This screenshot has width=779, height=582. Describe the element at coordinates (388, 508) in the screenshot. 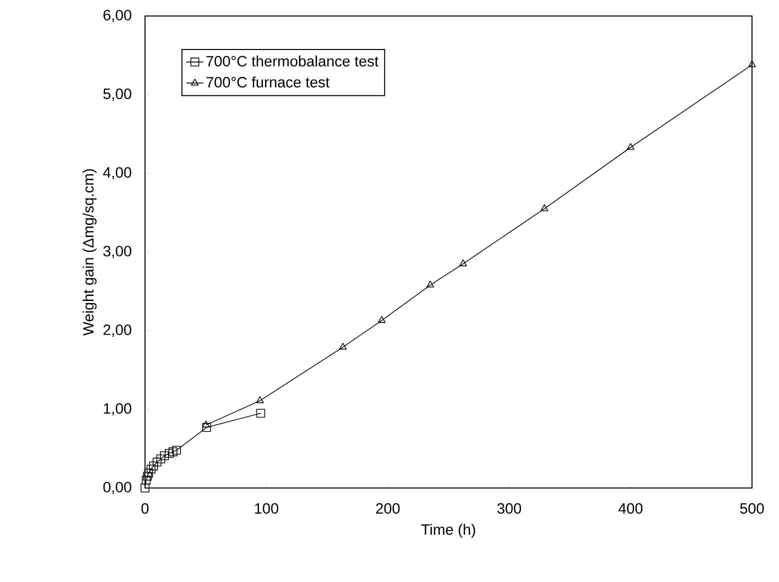

I see `x-tick-label: 200` at that location.